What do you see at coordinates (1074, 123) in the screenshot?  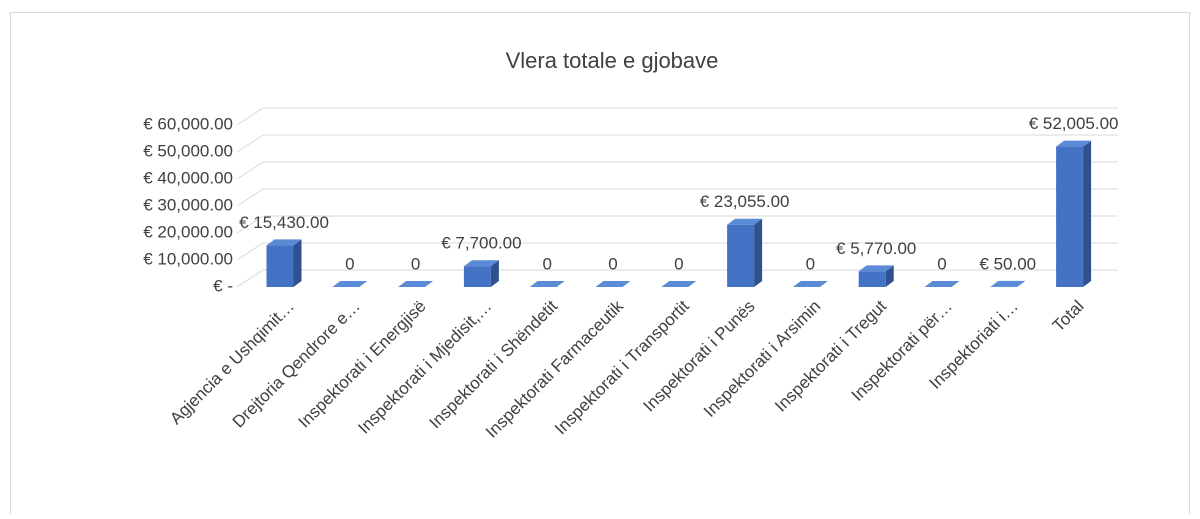 I see `data-label: € 52,005.00` at bounding box center [1074, 123].